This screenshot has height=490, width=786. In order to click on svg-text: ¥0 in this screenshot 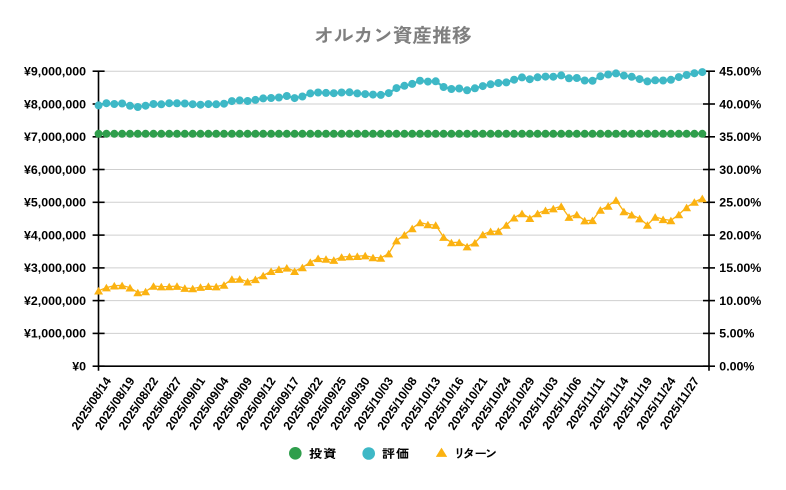, I will do `click(79, 367)`.